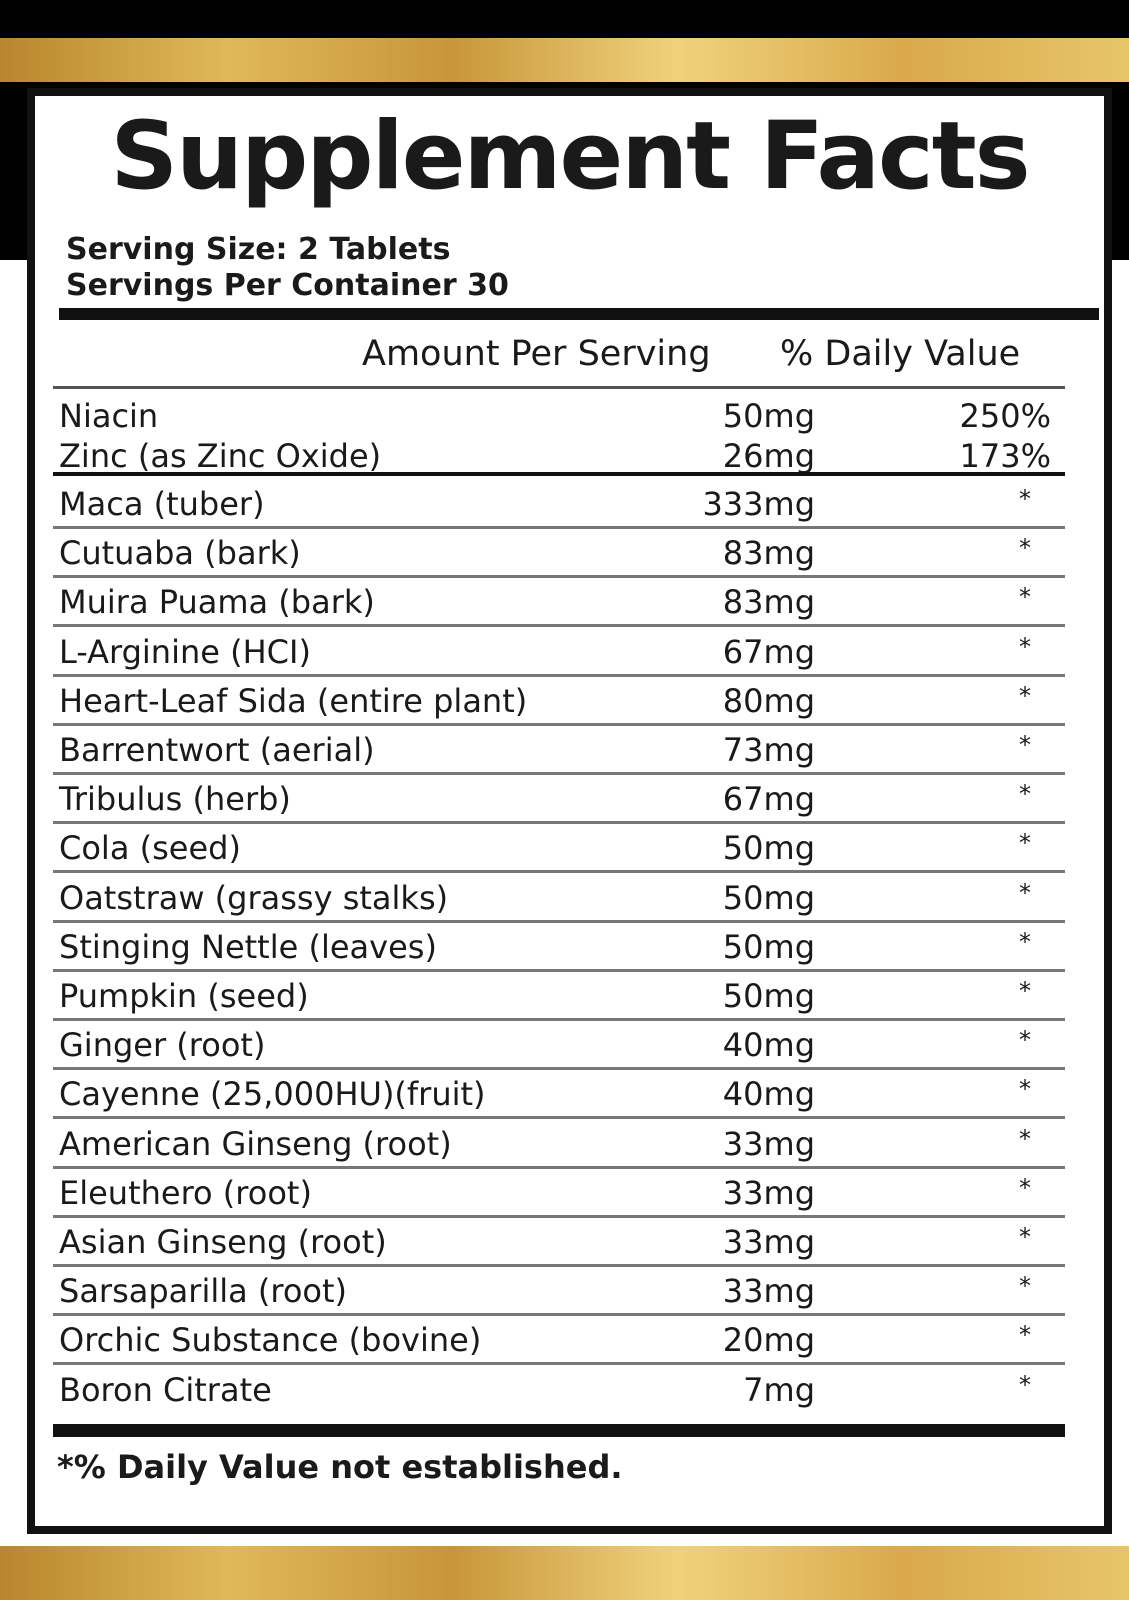 The width and height of the screenshot is (1129, 1600). Describe the element at coordinates (559, 1143) in the screenshot. I see `table-row: American Ginseng (root) 33mg *` at that location.